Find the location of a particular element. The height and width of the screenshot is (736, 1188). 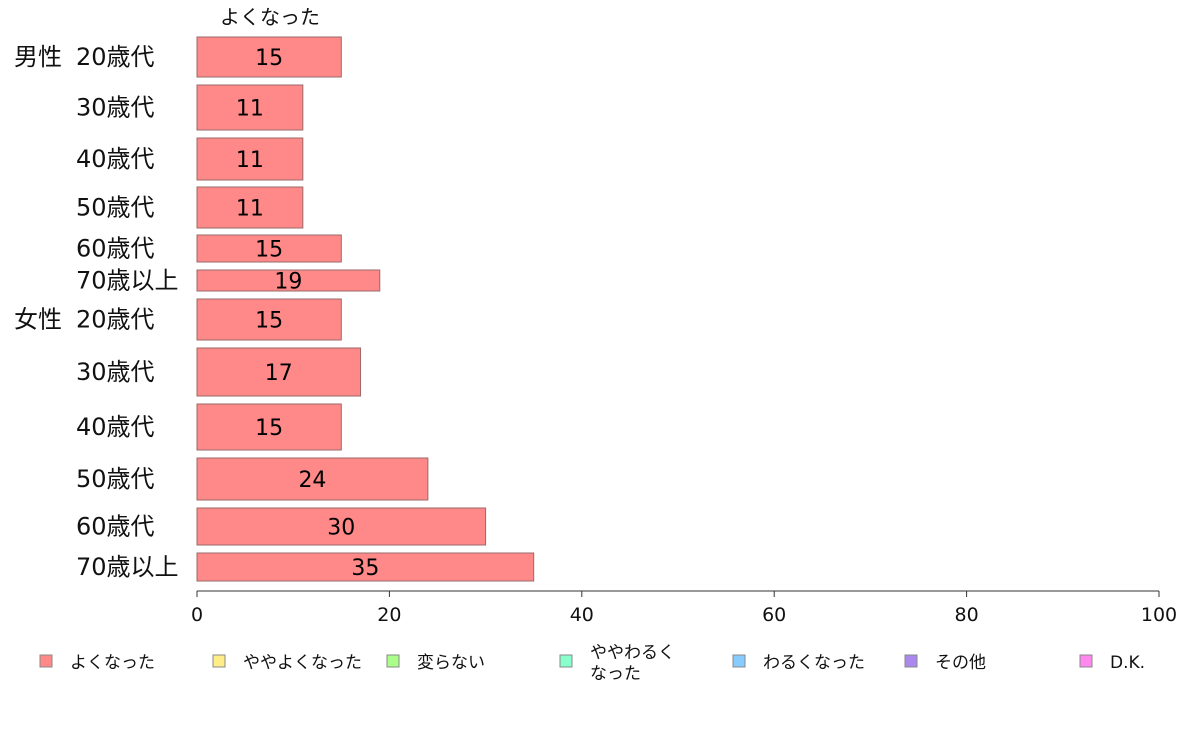

x-tick-label: 20 is located at coordinates (389, 615).